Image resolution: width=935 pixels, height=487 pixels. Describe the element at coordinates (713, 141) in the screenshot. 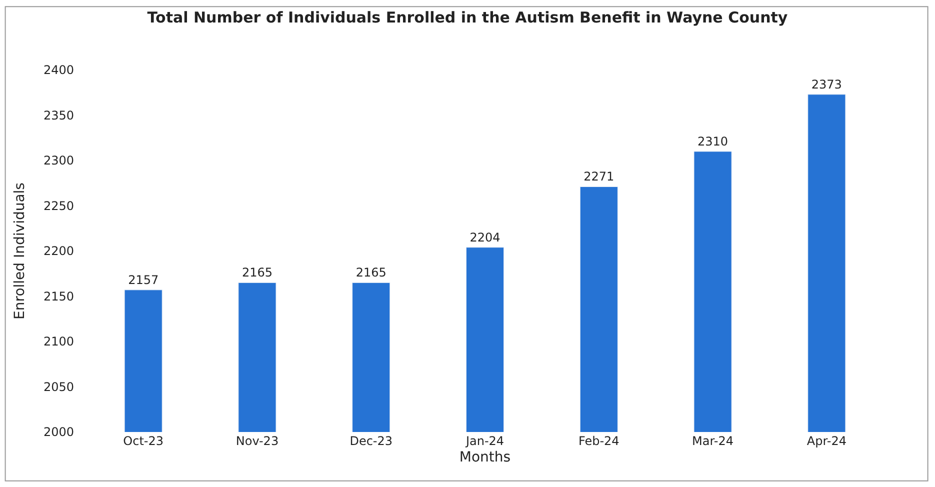

I see `data-label: 2310` at that location.